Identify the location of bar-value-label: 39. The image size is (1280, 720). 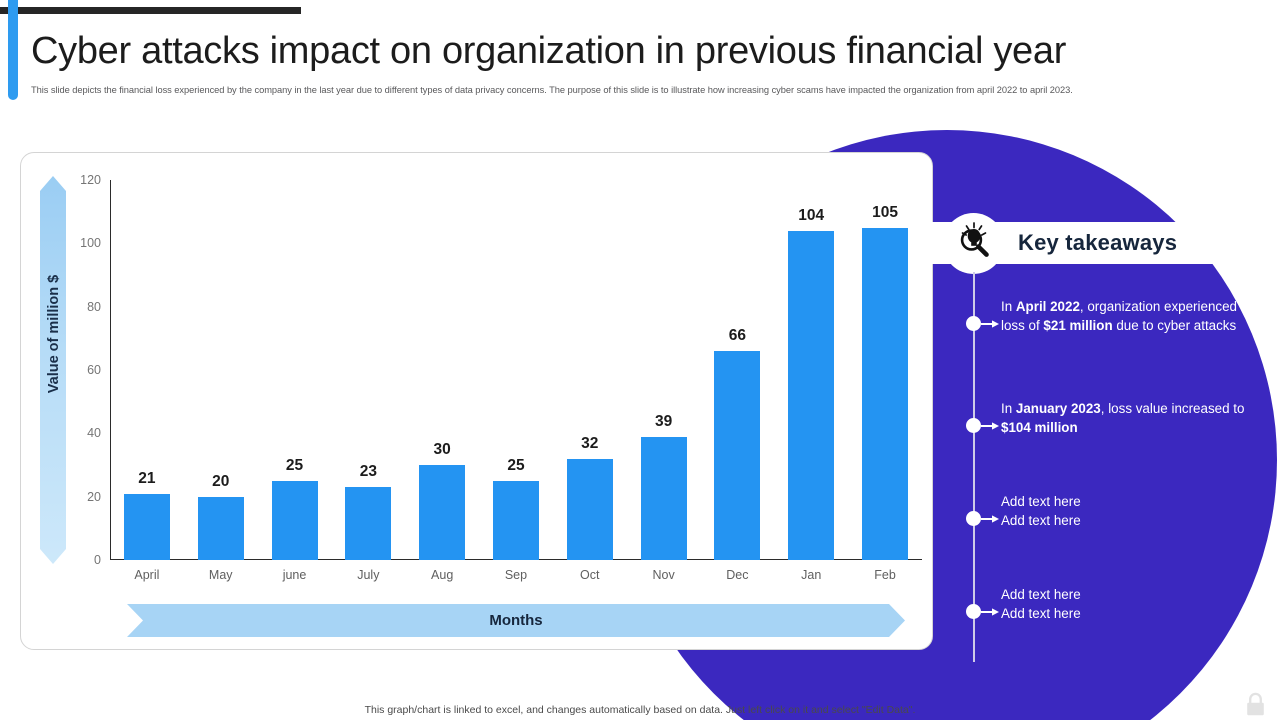
(663, 421).